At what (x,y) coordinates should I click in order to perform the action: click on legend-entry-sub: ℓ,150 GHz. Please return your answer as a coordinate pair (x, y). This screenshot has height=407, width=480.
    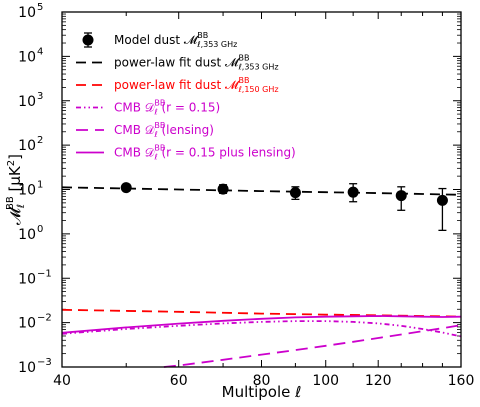
    Looking at the image, I should click on (257, 89).